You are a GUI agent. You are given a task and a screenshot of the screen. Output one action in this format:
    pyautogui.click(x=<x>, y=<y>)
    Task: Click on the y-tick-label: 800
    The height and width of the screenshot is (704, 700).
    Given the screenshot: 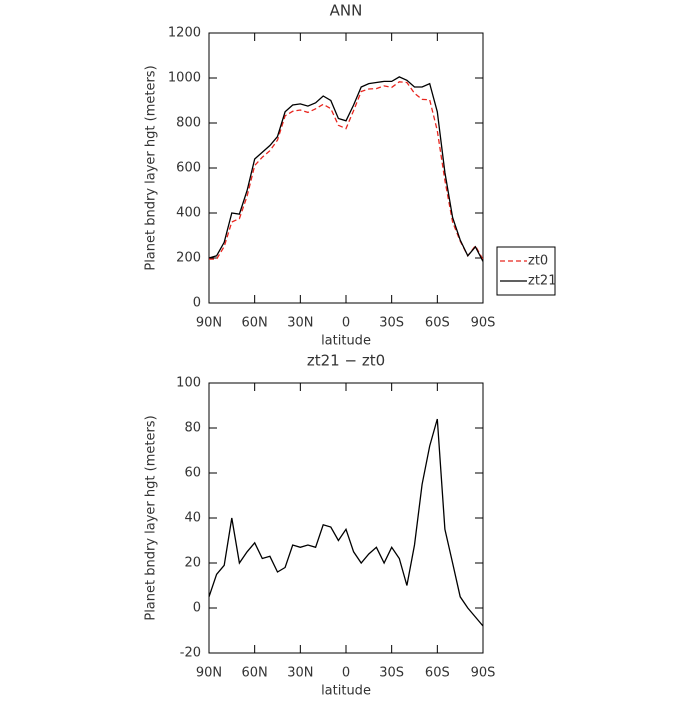 What is the action you would take?
    pyautogui.click(x=188, y=123)
    